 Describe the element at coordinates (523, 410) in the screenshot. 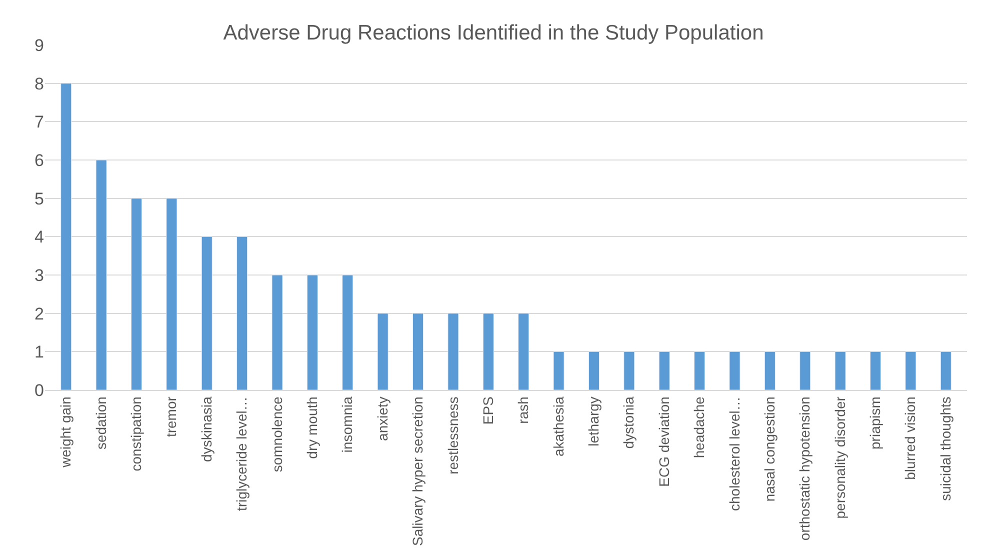

I see `x-tick-label: rash` at that location.